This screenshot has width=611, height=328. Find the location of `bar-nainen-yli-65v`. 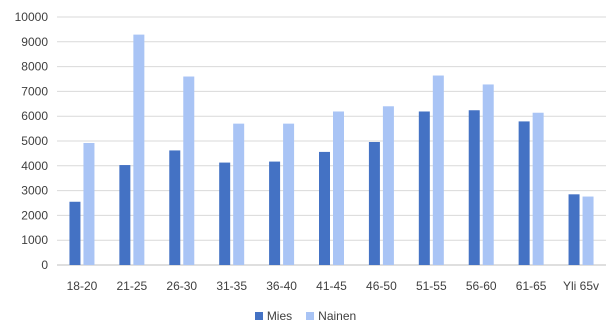

bar-nainen-yli-65v is located at coordinates (588, 230).